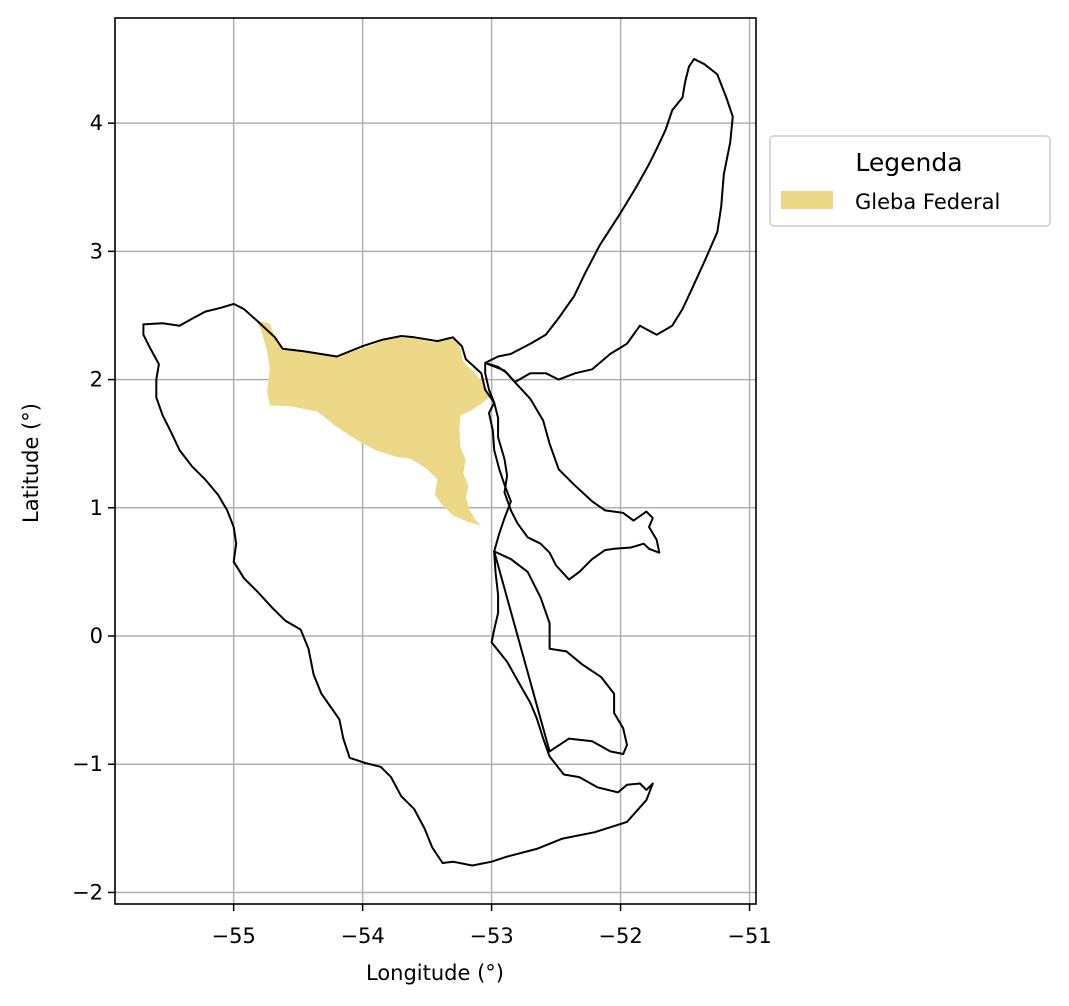  Describe the element at coordinates (572, 471) in the screenshot. I see `outline-central` at that location.